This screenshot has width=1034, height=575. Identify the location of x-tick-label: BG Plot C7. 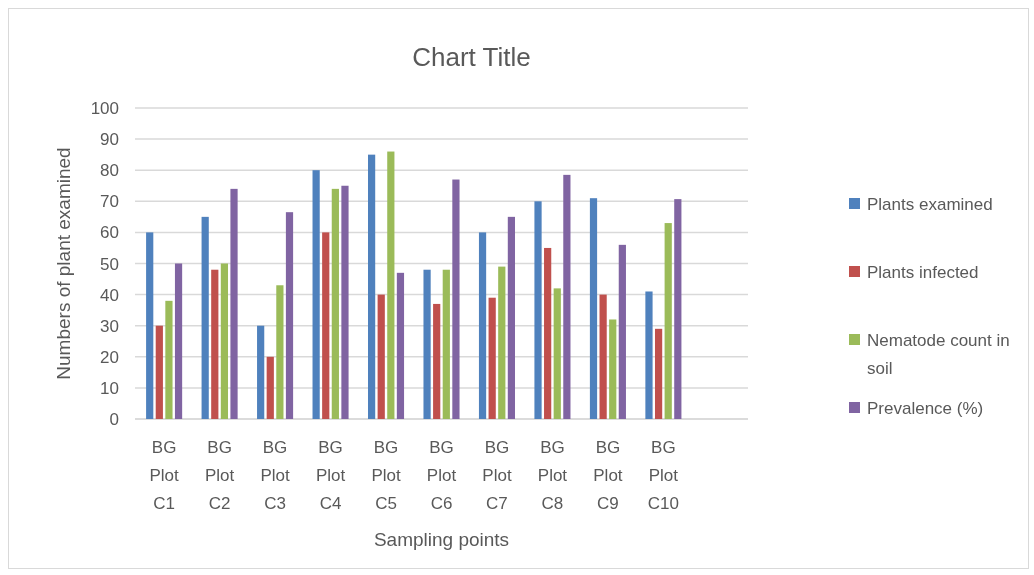
(497, 475).